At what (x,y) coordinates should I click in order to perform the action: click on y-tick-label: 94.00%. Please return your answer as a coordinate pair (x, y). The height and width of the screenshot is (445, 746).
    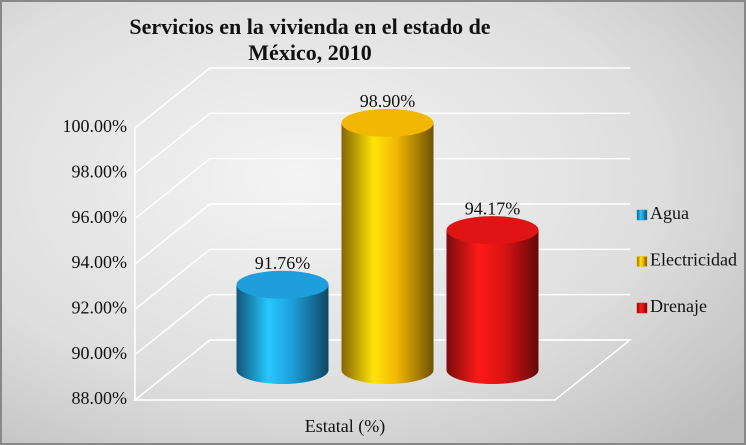
    Looking at the image, I should click on (100, 262).